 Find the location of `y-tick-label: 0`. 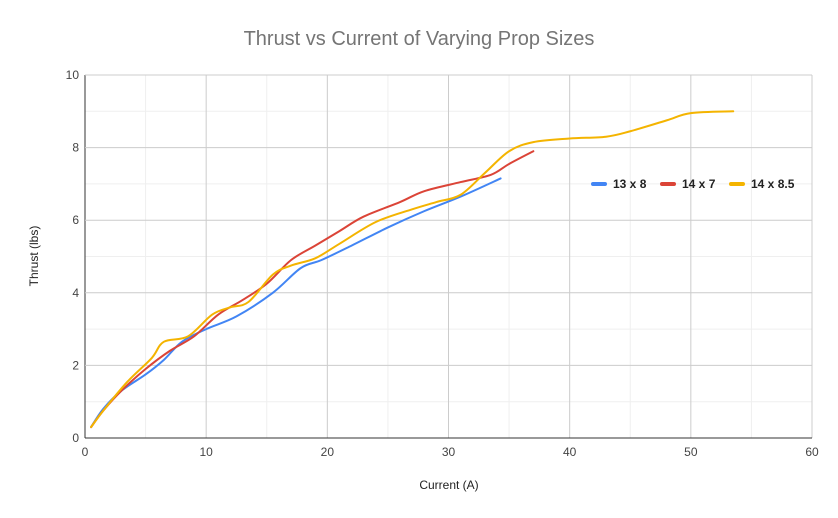

y-tick-label: 0 is located at coordinates (75, 438).